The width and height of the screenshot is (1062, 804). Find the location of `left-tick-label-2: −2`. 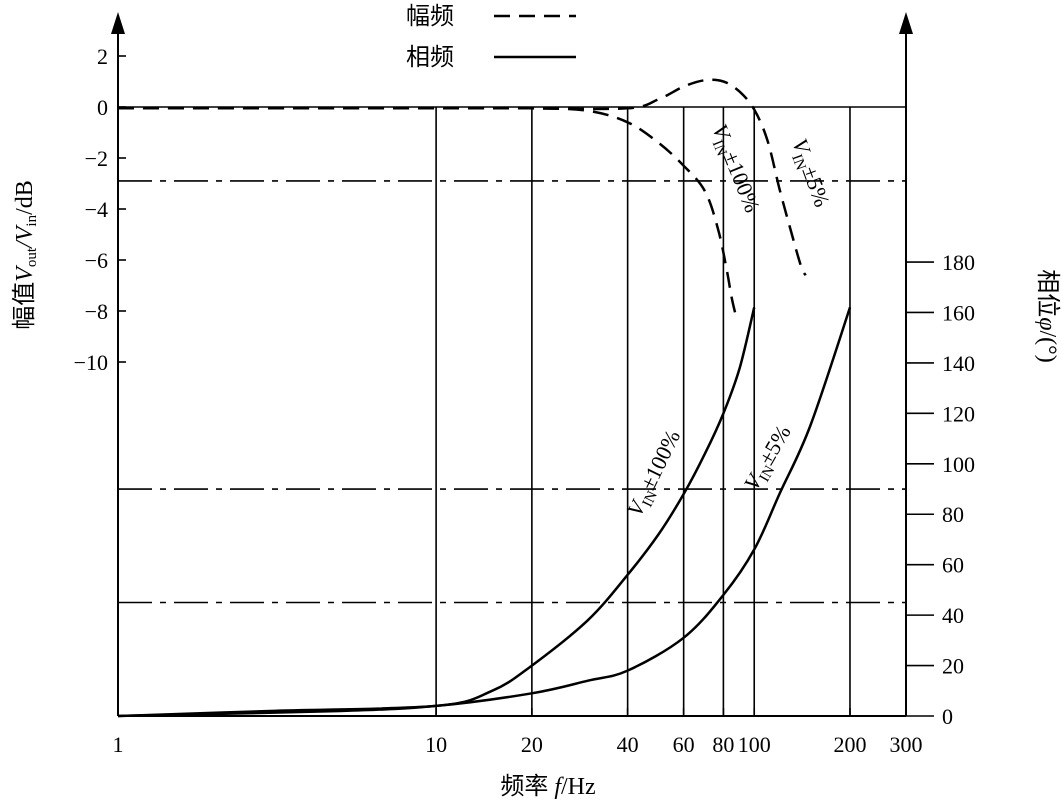

left-tick-label-2: −2 is located at coordinates (96, 158).